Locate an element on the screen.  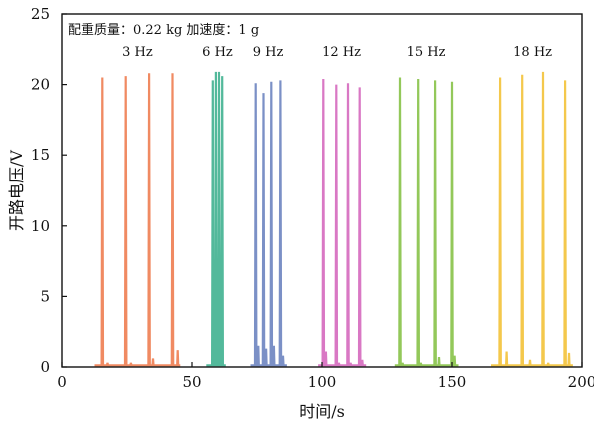
x-tick-label: 200 is located at coordinates (581, 382).